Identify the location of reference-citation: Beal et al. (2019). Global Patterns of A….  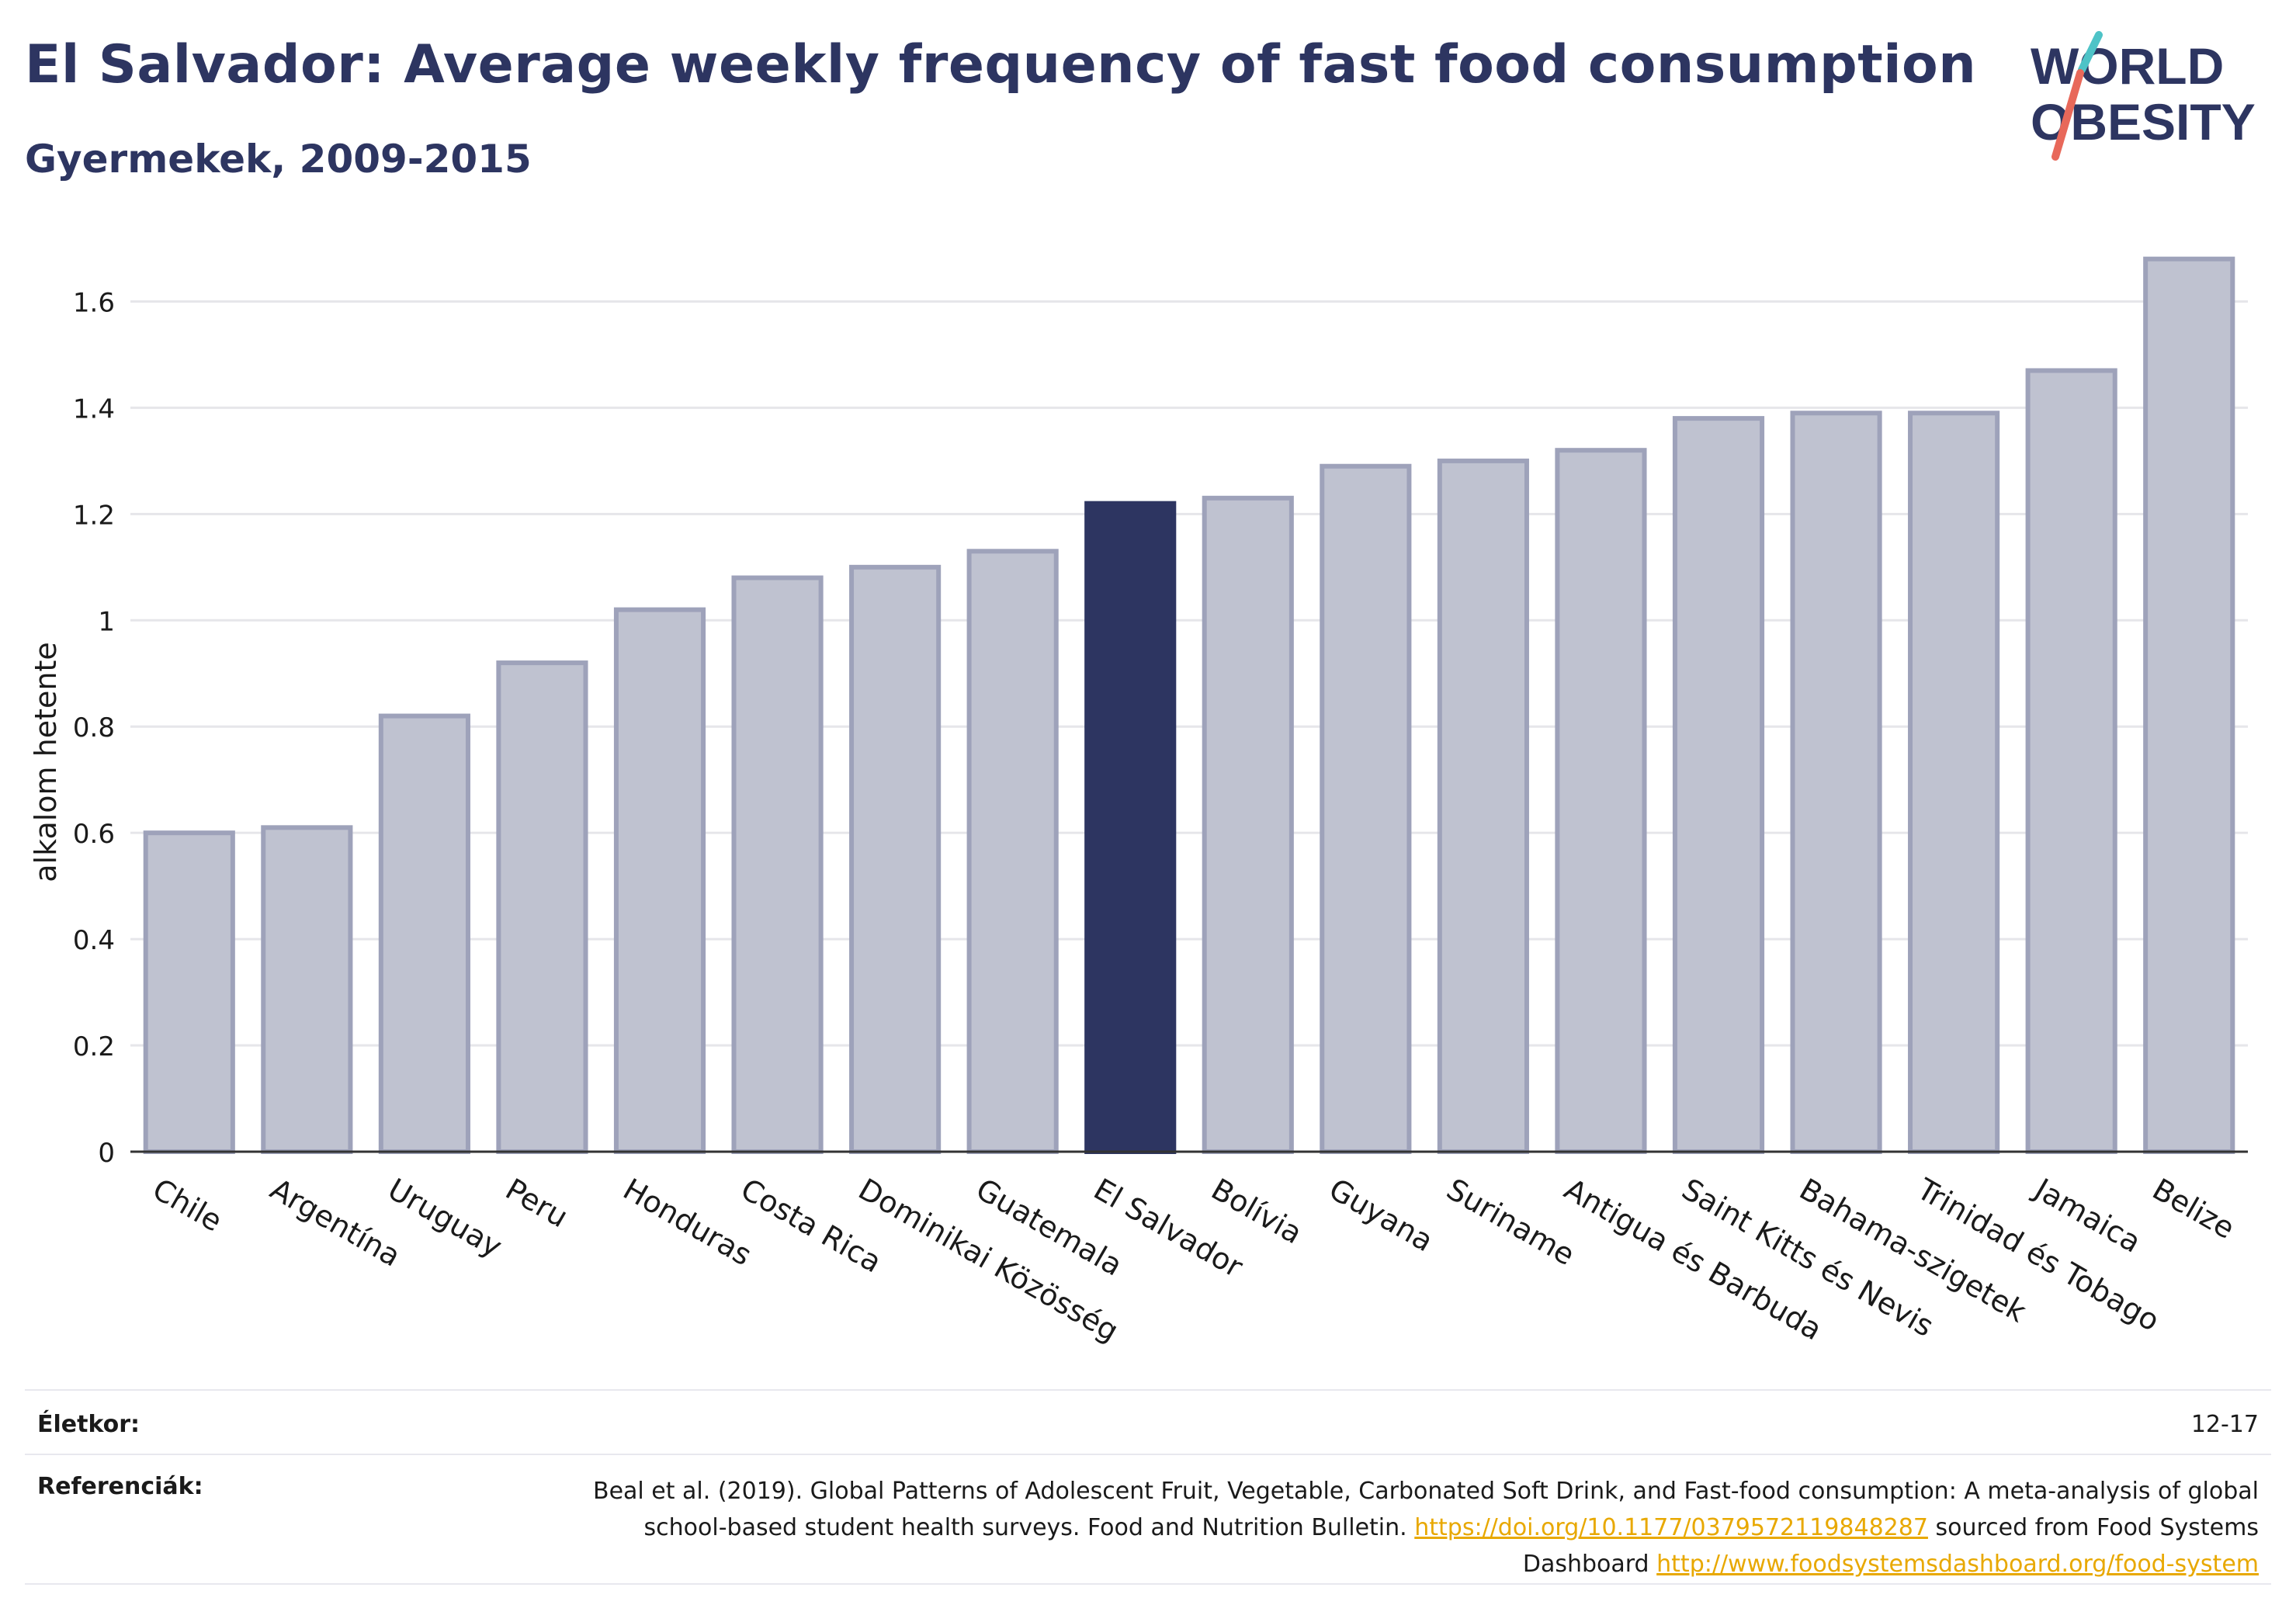
(1425, 1509).